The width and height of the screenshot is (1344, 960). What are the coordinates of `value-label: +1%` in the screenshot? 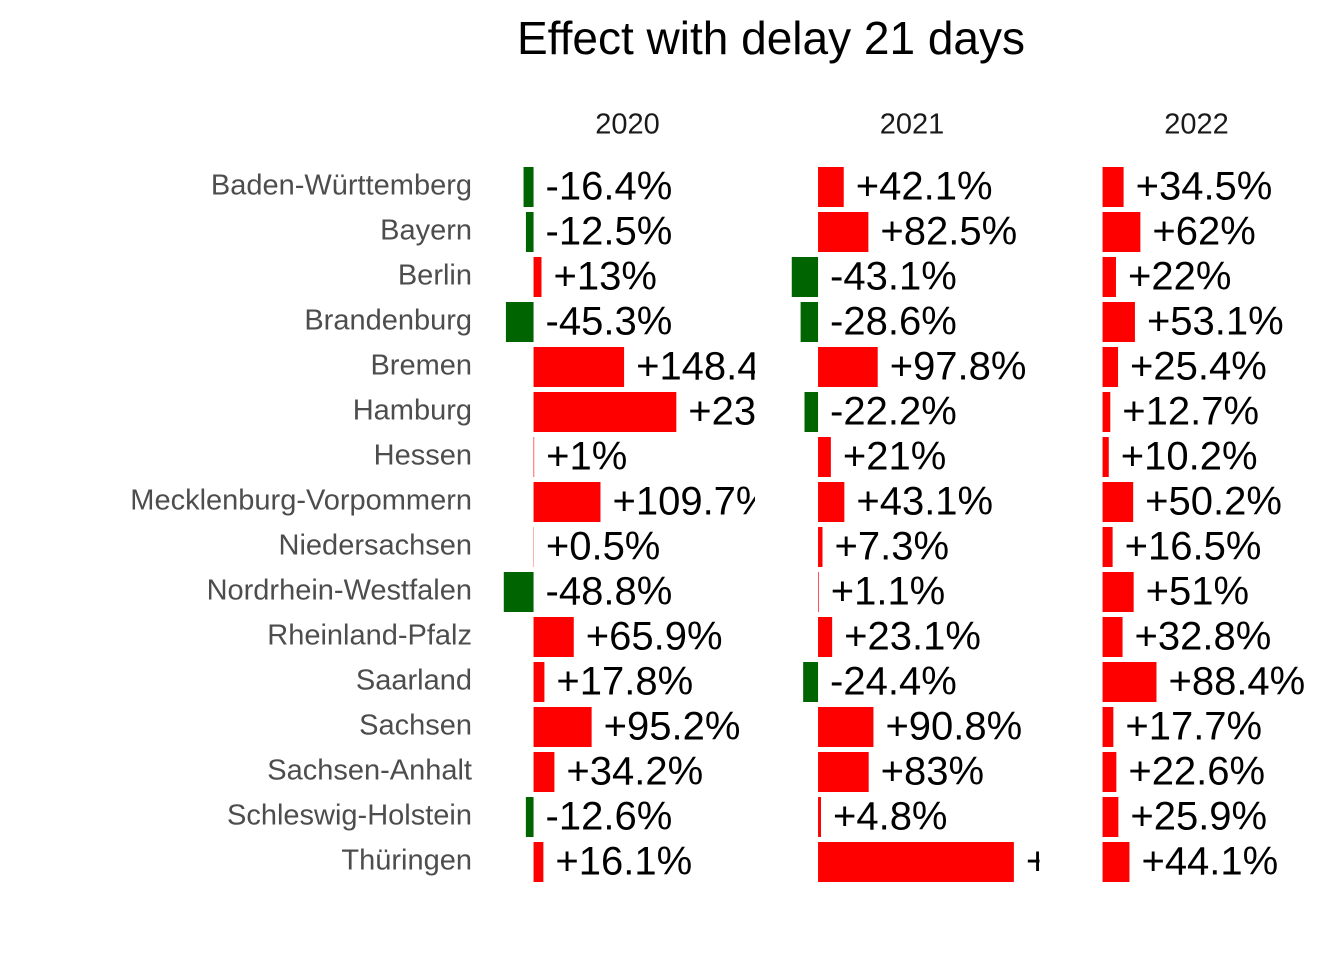 It's located at (586, 457).